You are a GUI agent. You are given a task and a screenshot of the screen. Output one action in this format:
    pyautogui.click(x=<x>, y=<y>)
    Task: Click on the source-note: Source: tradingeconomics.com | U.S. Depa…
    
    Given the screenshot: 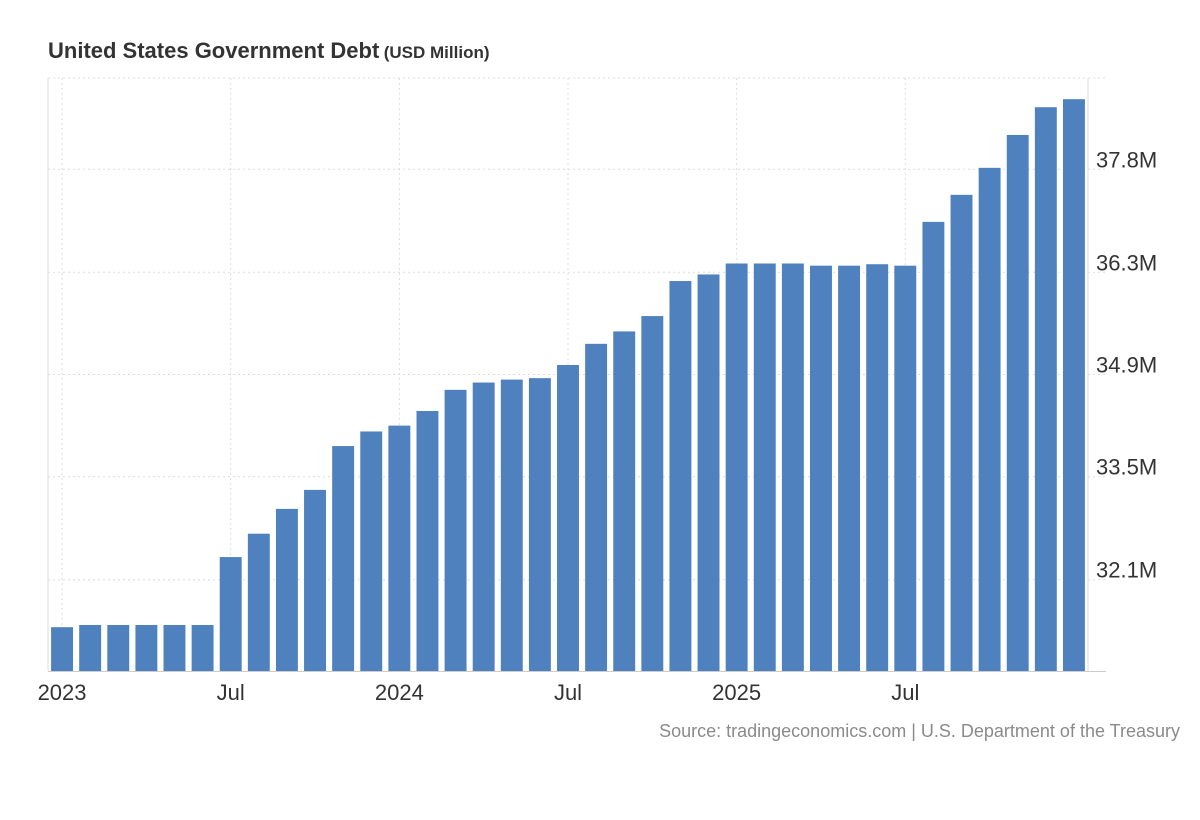 What is the action you would take?
    pyautogui.click(x=919, y=731)
    